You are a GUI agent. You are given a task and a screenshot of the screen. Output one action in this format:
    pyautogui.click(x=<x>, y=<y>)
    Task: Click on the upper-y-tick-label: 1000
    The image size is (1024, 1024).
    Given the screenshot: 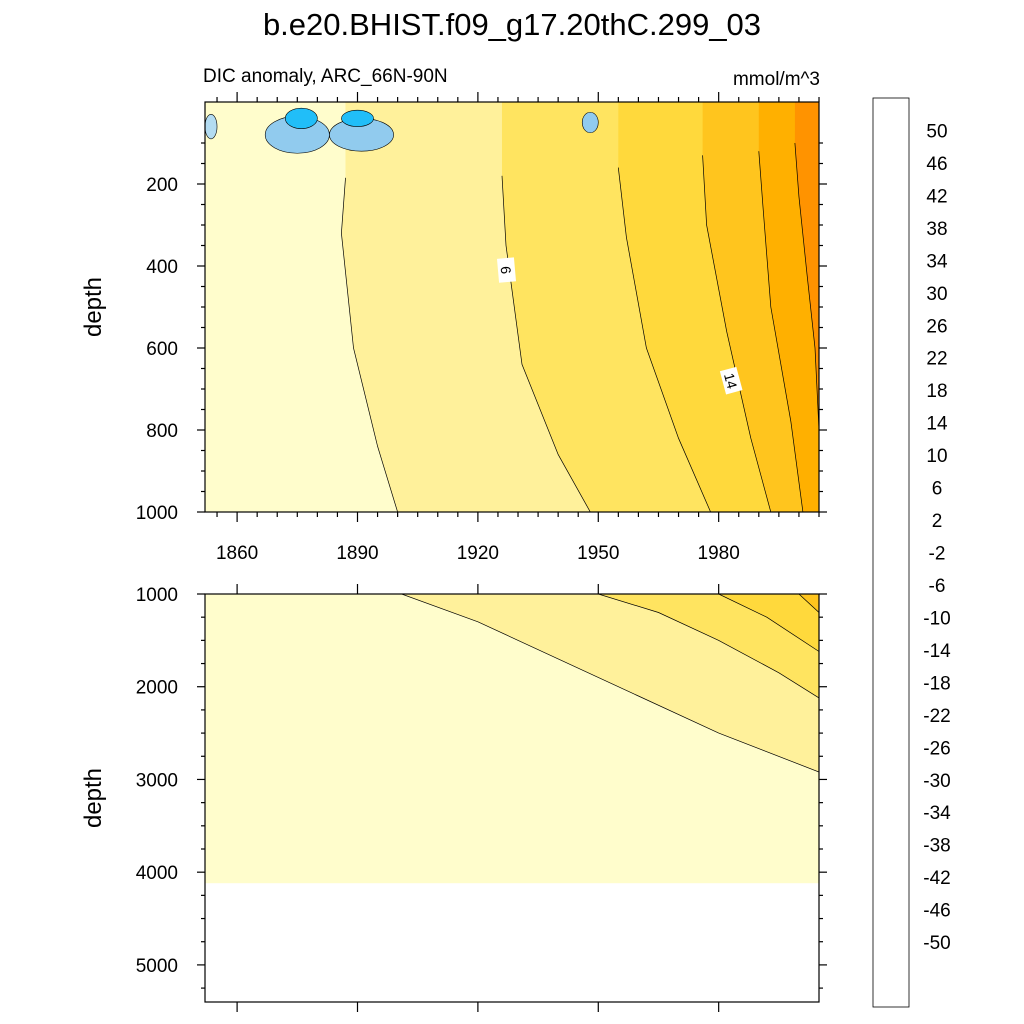 What is the action you would take?
    pyautogui.click(x=157, y=513)
    